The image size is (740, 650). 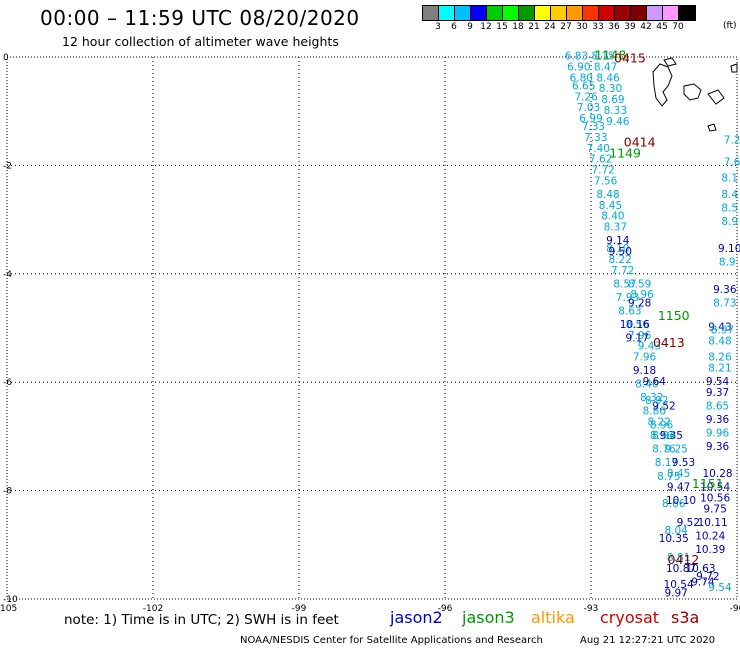 What do you see at coordinates (714, 509) in the screenshot?
I see `wave-height-value: 9.75` at bounding box center [714, 509].